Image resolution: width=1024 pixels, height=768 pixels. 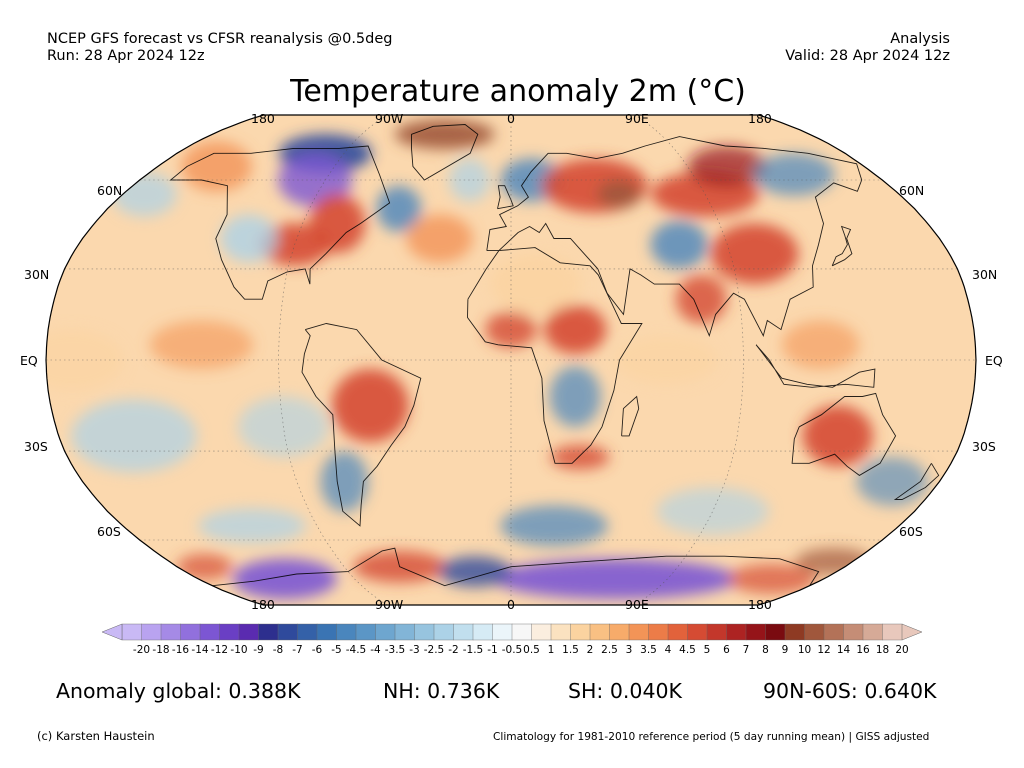 I want to click on lon-label-bottom-0: 0, so click(x=511, y=604).